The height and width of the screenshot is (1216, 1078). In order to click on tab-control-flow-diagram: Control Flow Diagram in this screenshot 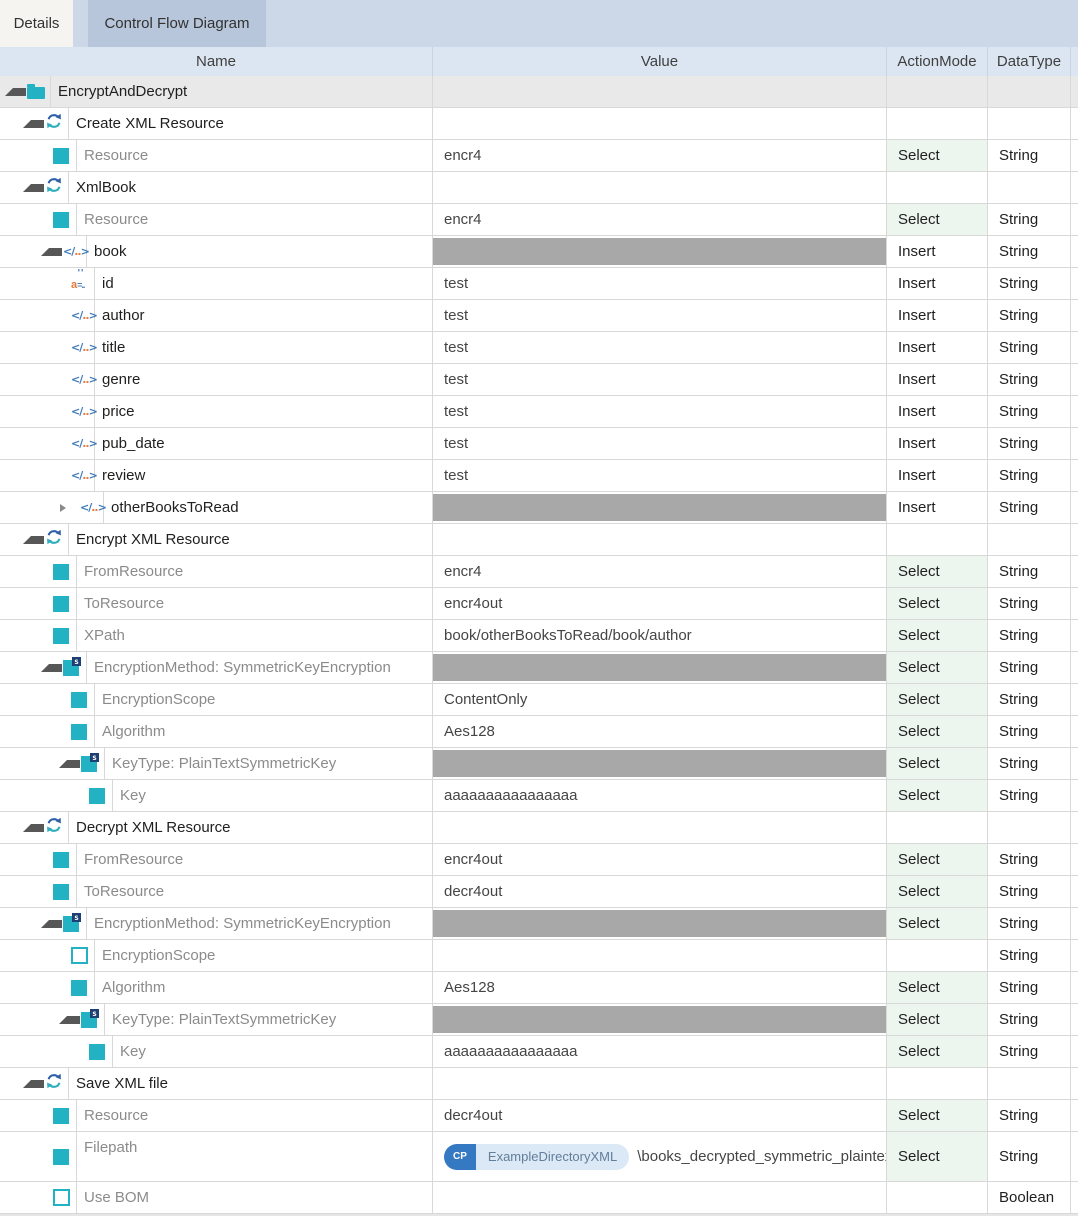, I will do `click(177, 23)`.